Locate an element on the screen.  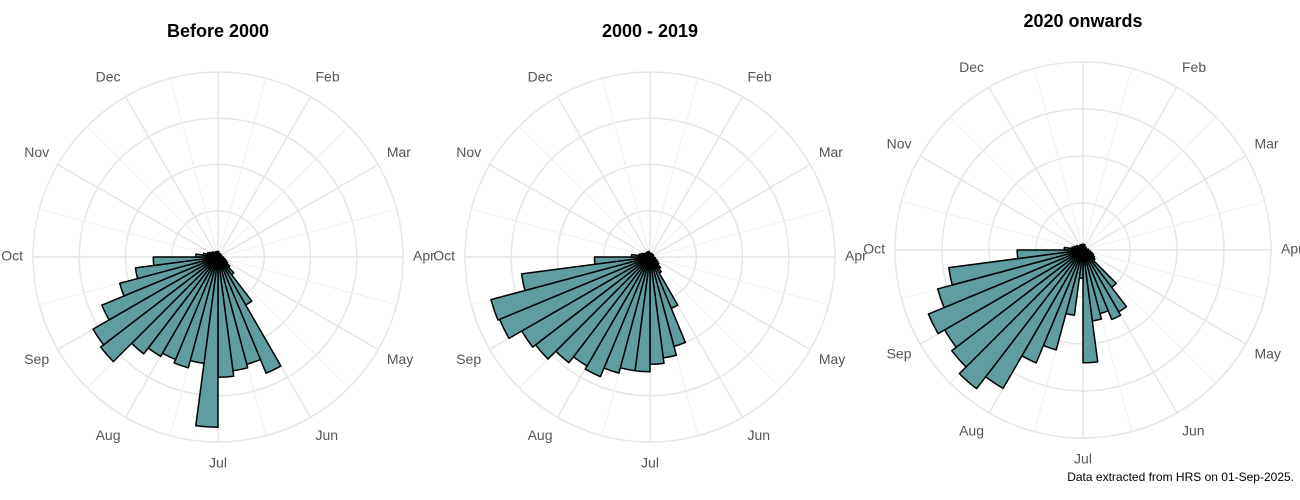
chart-title: 2000 - 2019 is located at coordinates (650, 31).